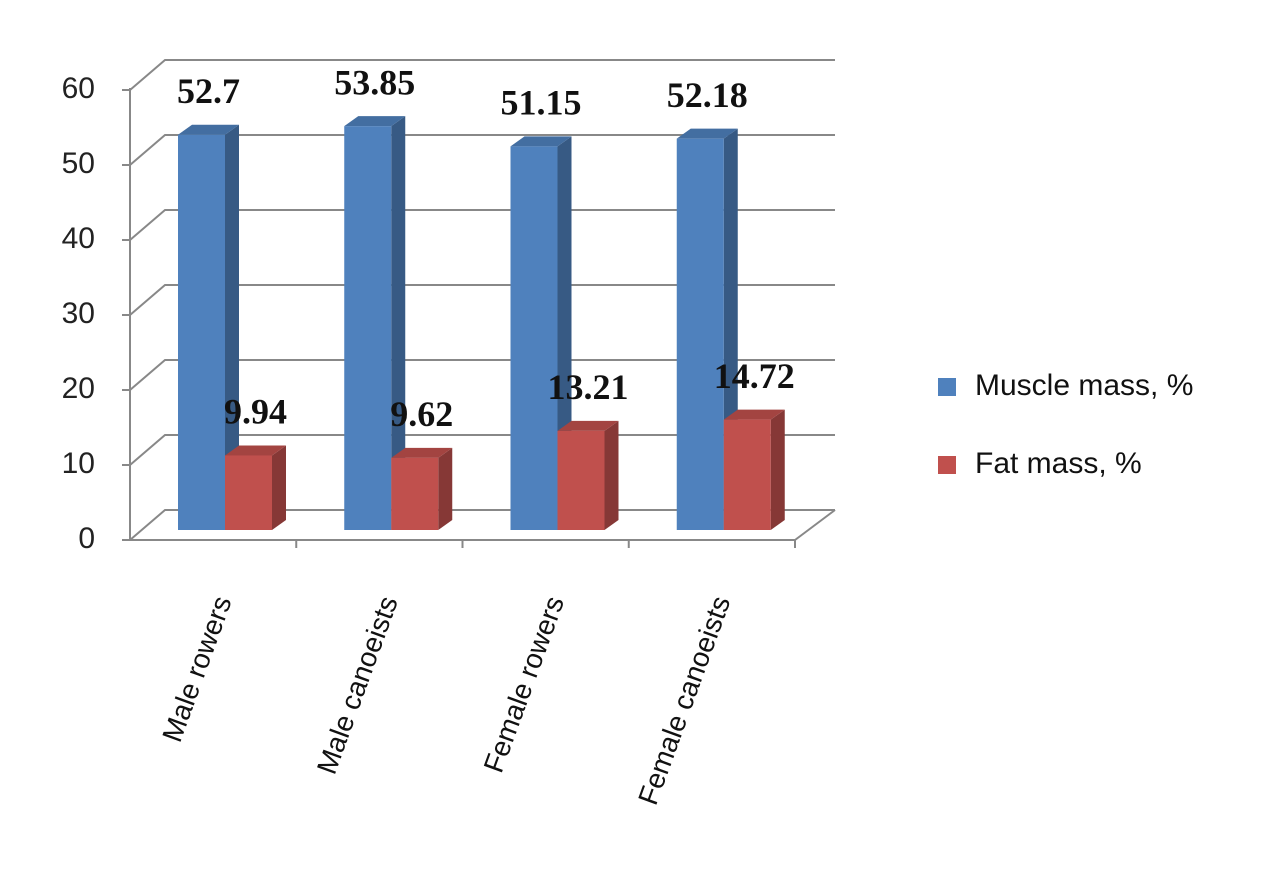 The height and width of the screenshot is (875, 1286). I want to click on x-tick-label: Female canoeists, so click(684, 700).